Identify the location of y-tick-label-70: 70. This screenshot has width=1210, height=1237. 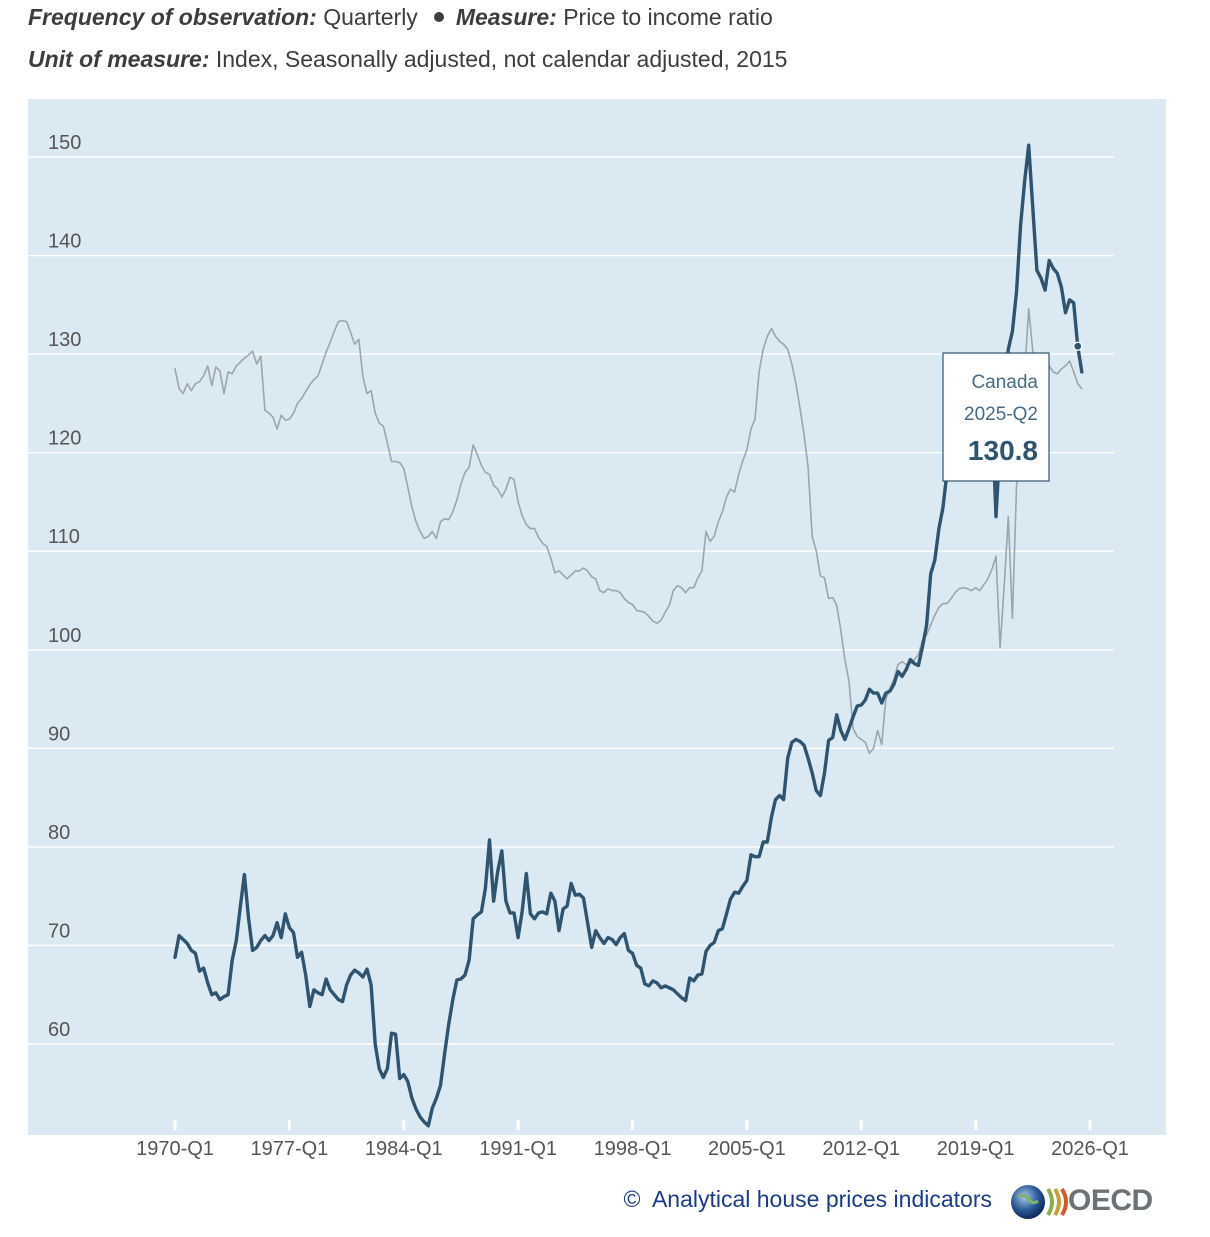
(59, 931).